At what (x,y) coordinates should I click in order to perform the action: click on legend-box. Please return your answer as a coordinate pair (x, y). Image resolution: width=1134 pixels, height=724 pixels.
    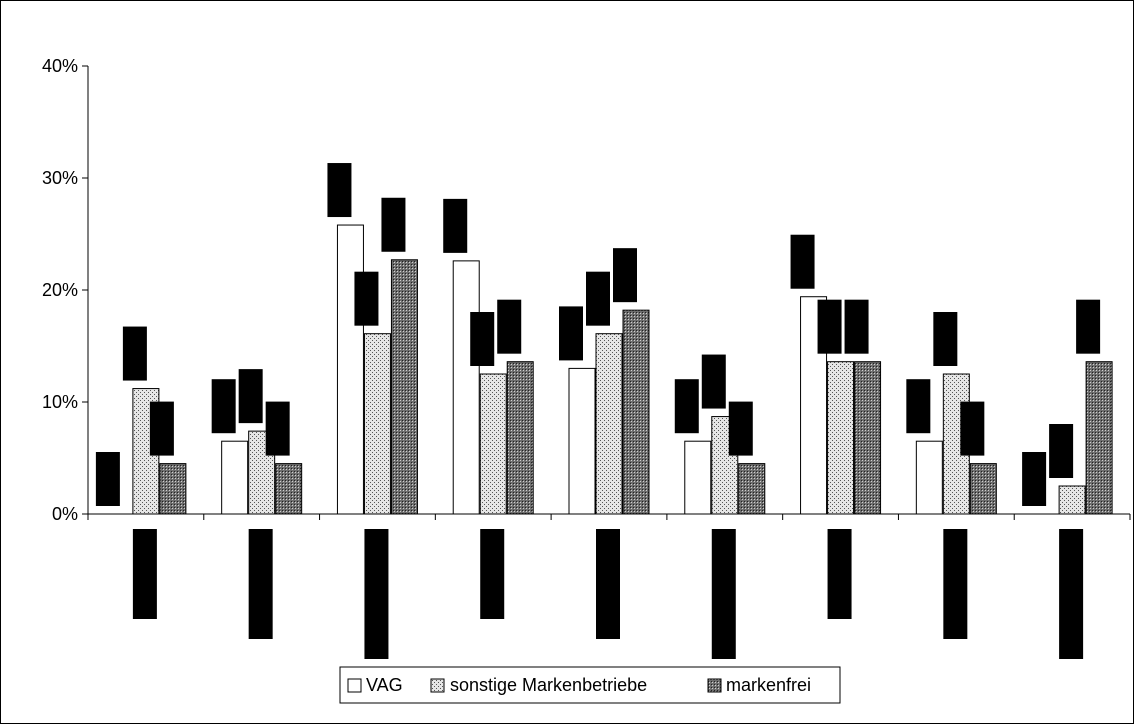
    Looking at the image, I should click on (590, 685).